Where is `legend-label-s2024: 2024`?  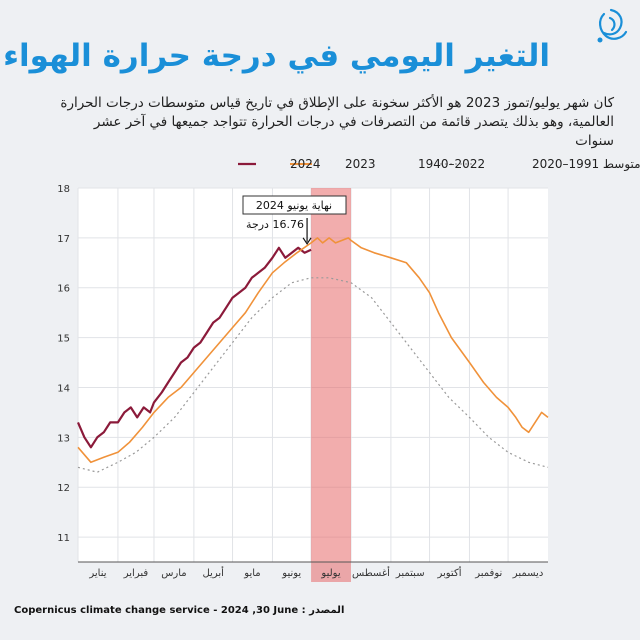
legend-label-s2024: 2024 is located at coordinates (305, 164).